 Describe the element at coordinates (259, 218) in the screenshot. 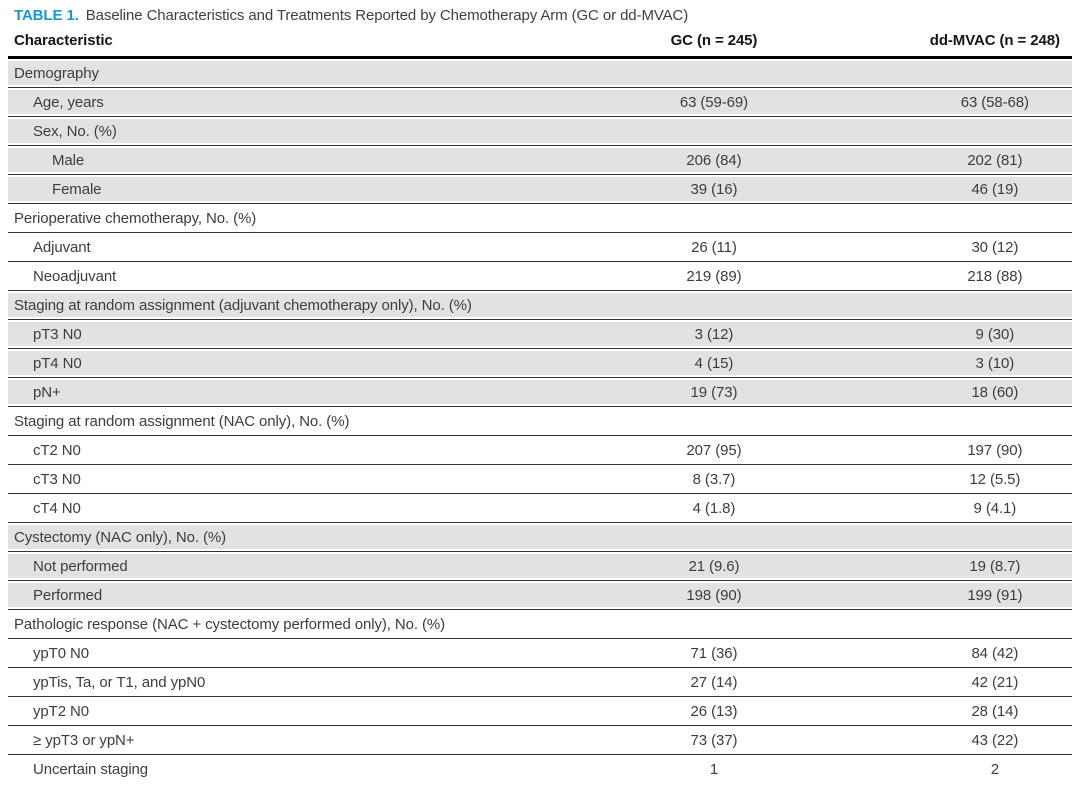

I see `characteristic-cell: Perioperative chemotherapy, No. (%)` at that location.